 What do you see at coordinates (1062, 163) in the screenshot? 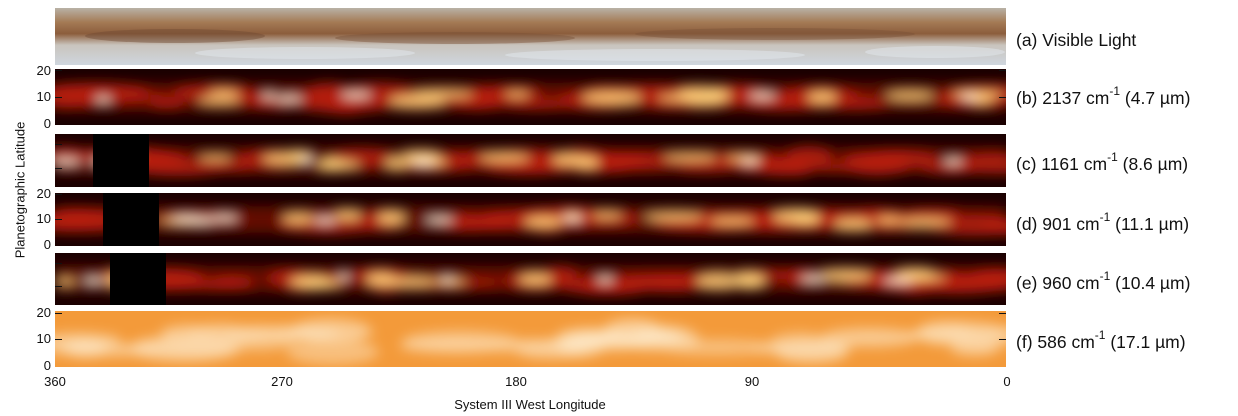
I see `panel-c-label-text: (c) 1161 cm` at bounding box center [1062, 163].